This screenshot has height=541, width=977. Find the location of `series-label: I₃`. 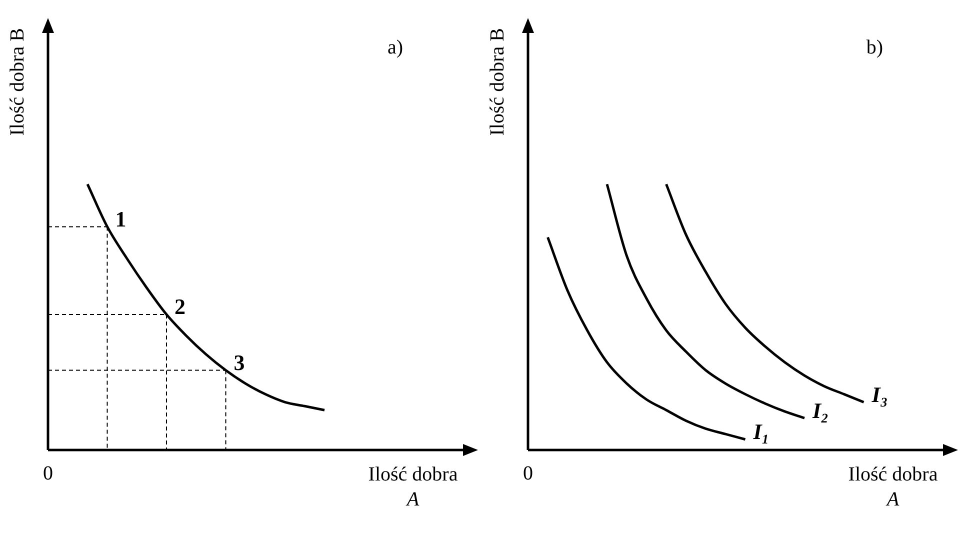

series-label: I₃ is located at coordinates (879, 394).